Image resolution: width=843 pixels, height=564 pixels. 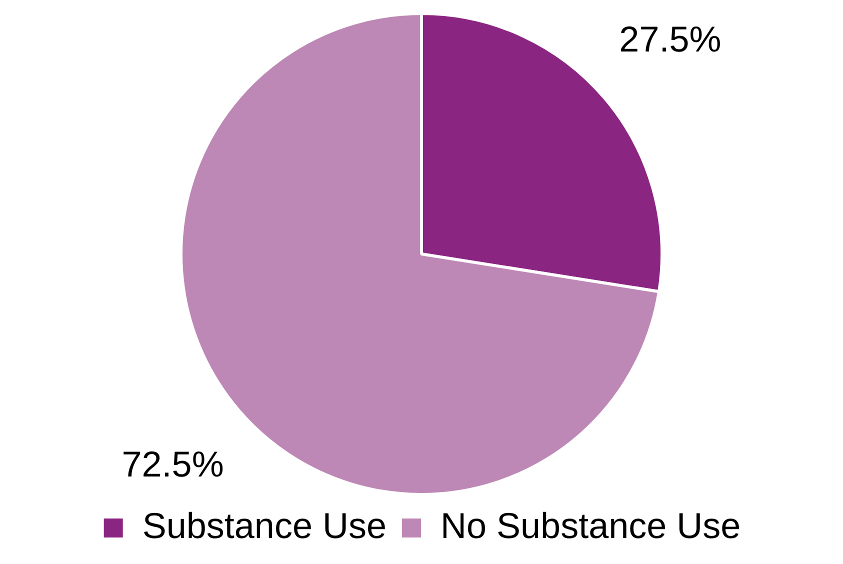 What do you see at coordinates (173, 463) in the screenshot?
I see `data-label: 72.5%` at bounding box center [173, 463].